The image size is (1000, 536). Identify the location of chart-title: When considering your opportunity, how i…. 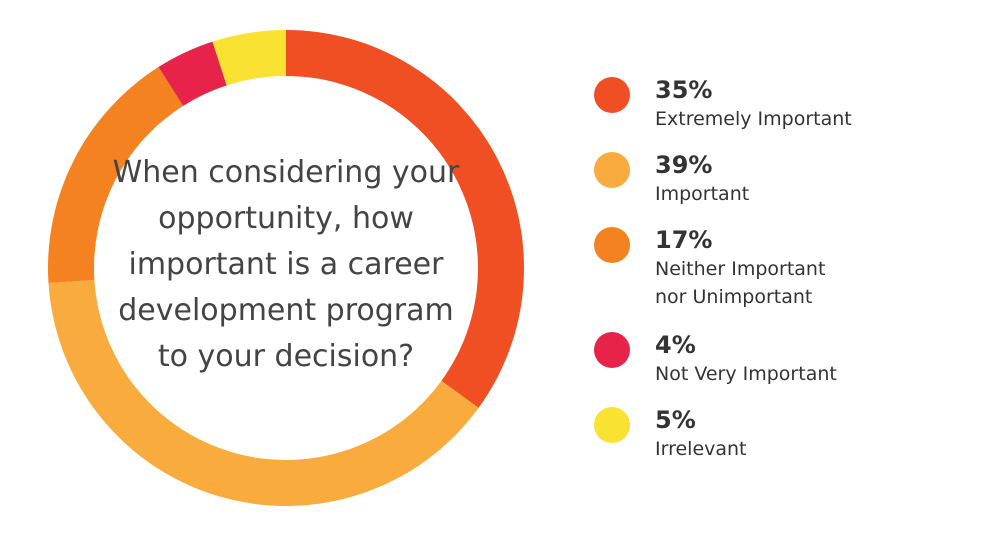
(286, 264).